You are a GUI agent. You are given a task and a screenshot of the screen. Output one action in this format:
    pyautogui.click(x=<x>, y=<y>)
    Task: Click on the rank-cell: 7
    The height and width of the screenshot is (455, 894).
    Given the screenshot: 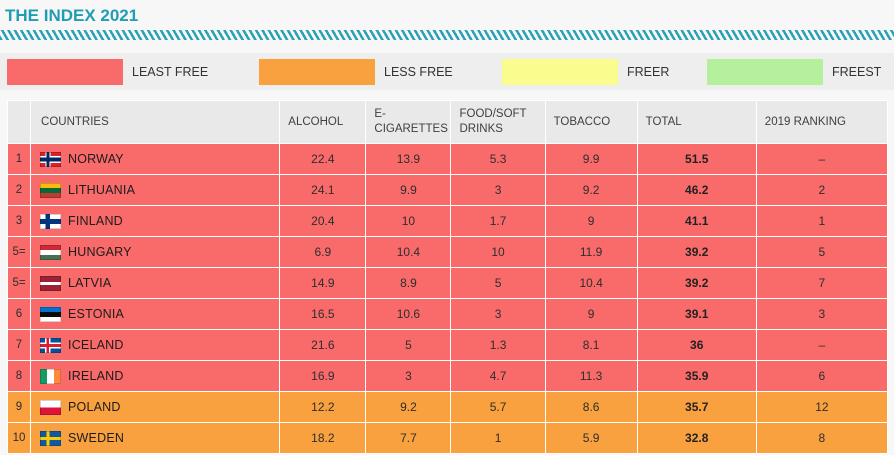 What is the action you would take?
    pyautogui.click(x=19, y=345)
    